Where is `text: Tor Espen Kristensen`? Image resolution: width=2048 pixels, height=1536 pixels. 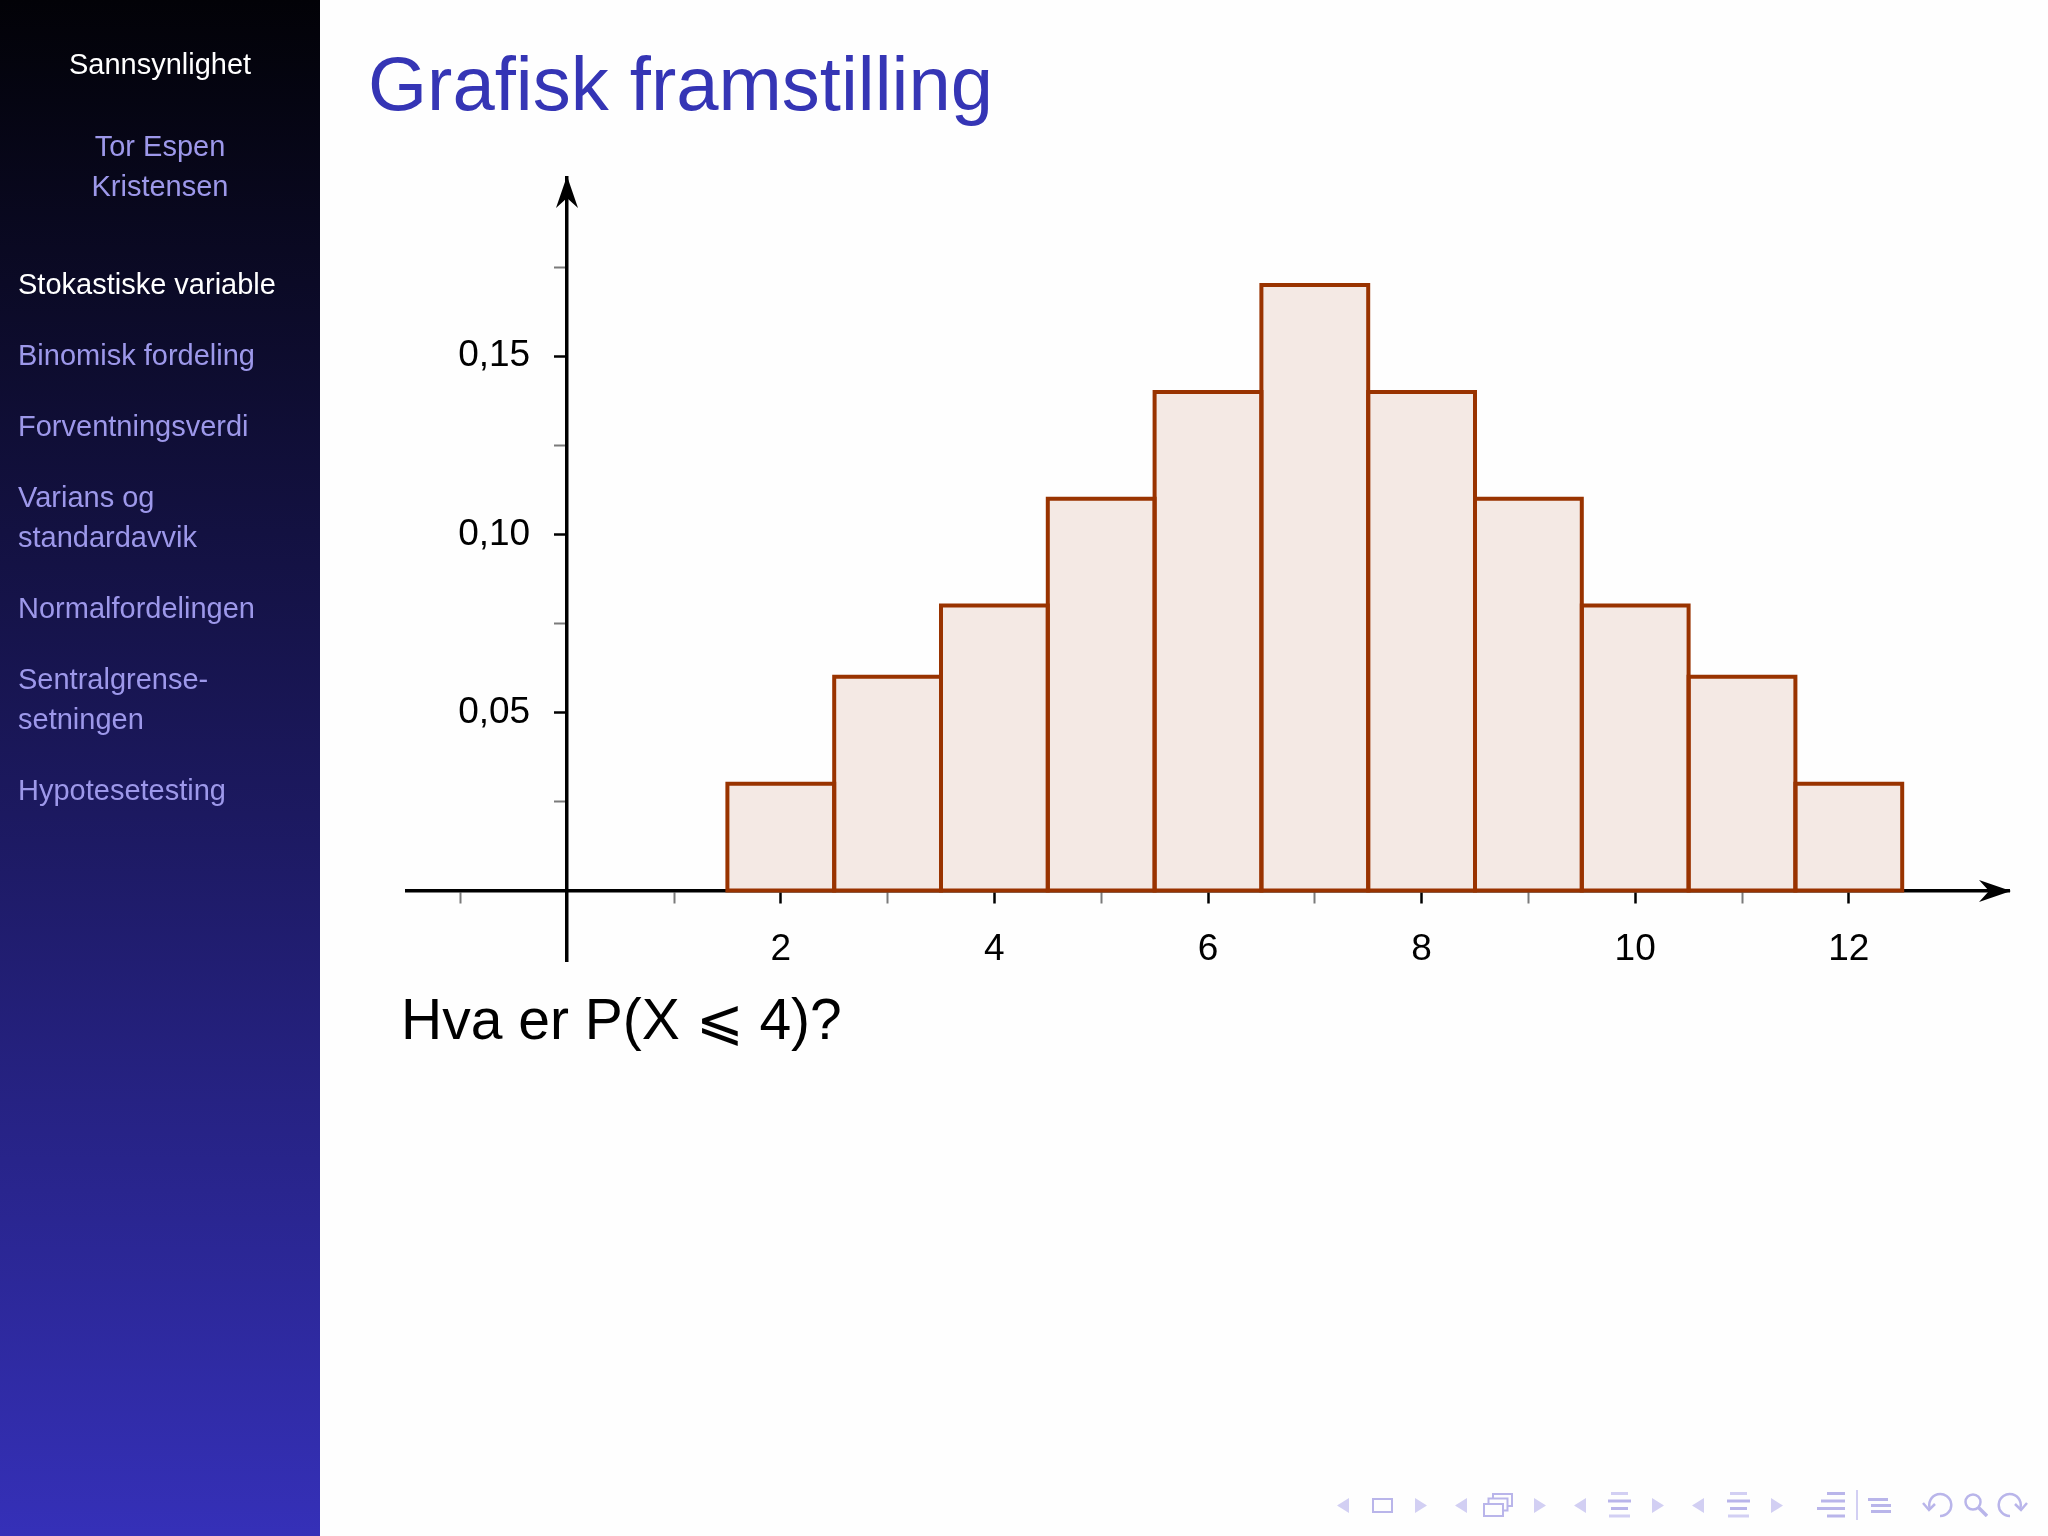
text: Tor Espen Kristensen is located at coordinates (160, 166).